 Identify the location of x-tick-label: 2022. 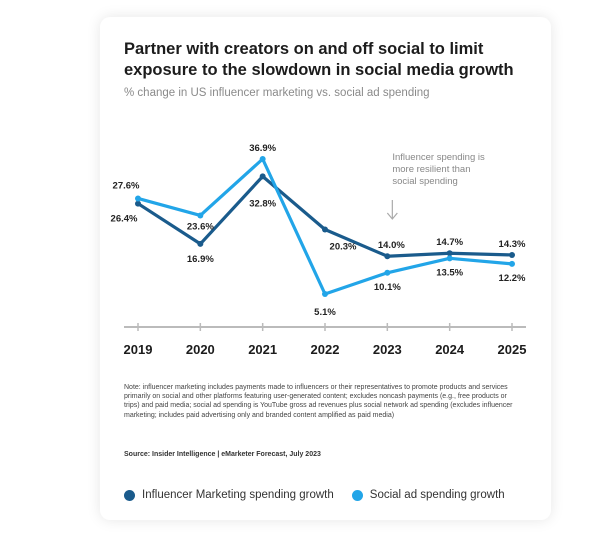
(325, 349).